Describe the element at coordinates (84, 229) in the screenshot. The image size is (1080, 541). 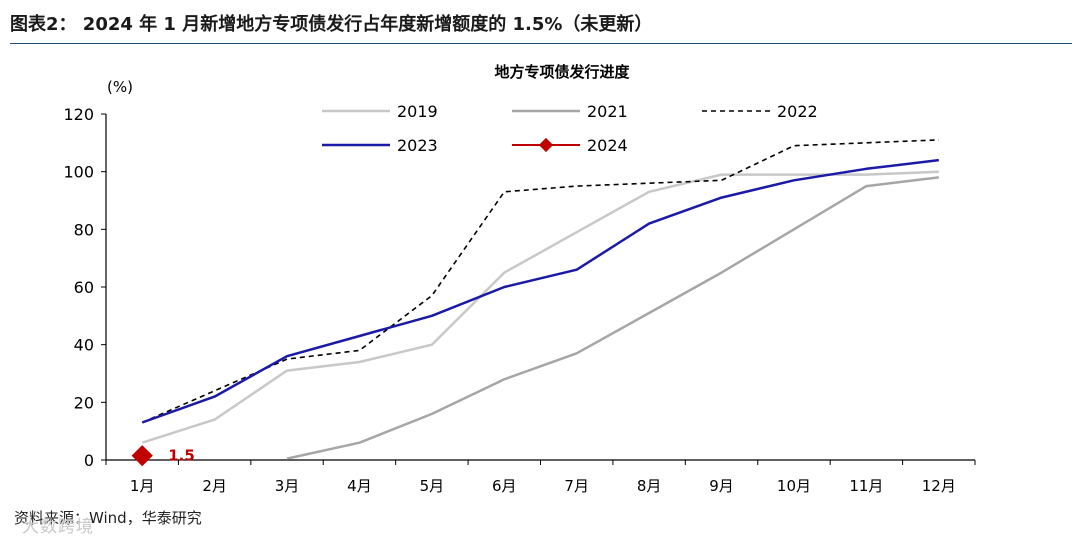
I see `y-tick-label: 80` at that location.